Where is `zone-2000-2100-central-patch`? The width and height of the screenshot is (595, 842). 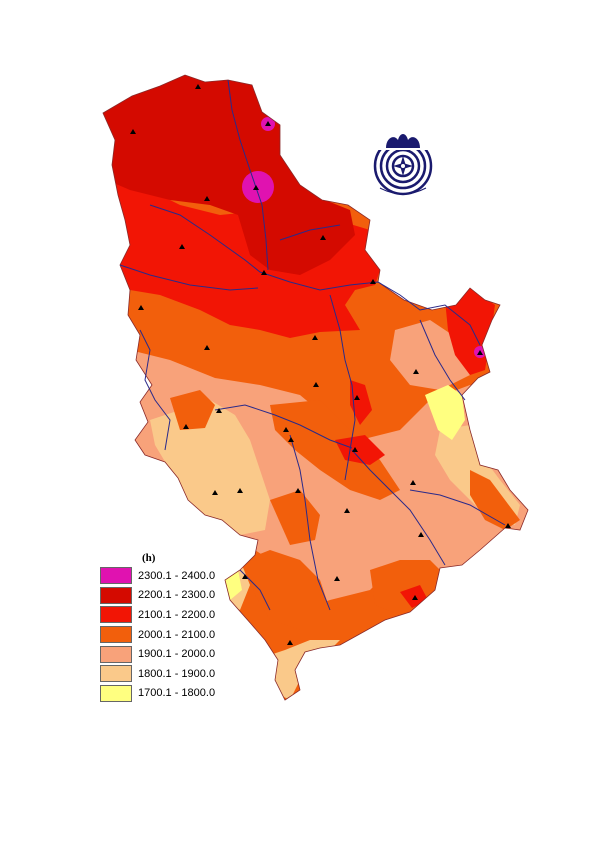
zone-2000-2100-central-patch is located at coordinates (335, 450).